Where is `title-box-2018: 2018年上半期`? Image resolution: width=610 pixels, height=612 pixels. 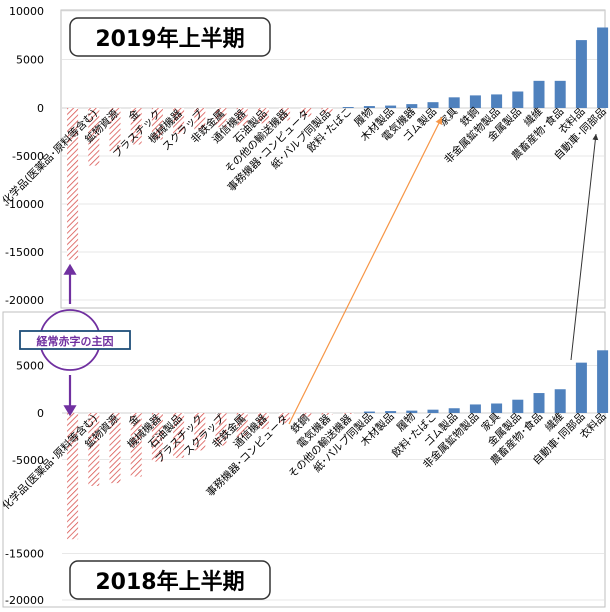 title-box-2018: 2018年上半期 is located at coordinates (170, 580).